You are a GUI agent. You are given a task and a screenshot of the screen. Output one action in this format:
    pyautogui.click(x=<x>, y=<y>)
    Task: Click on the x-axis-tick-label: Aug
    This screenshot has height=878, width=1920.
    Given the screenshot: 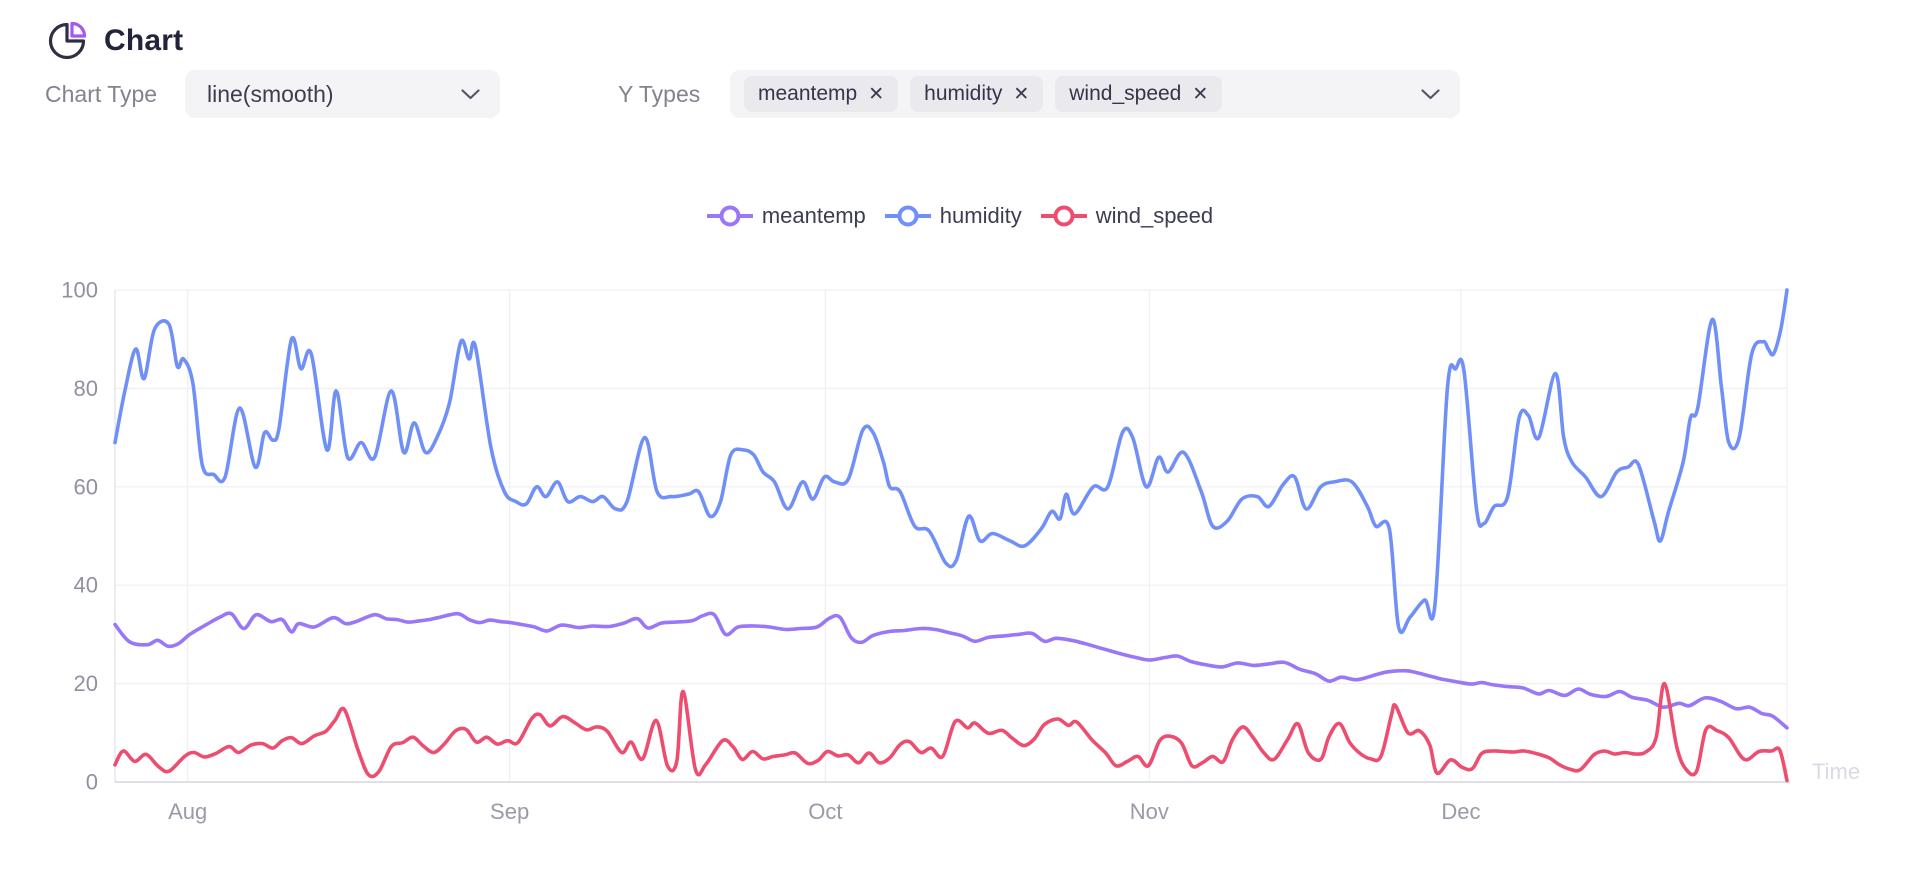 What is the action you would take?
    pyautogui.click(x=187, y=811)
    